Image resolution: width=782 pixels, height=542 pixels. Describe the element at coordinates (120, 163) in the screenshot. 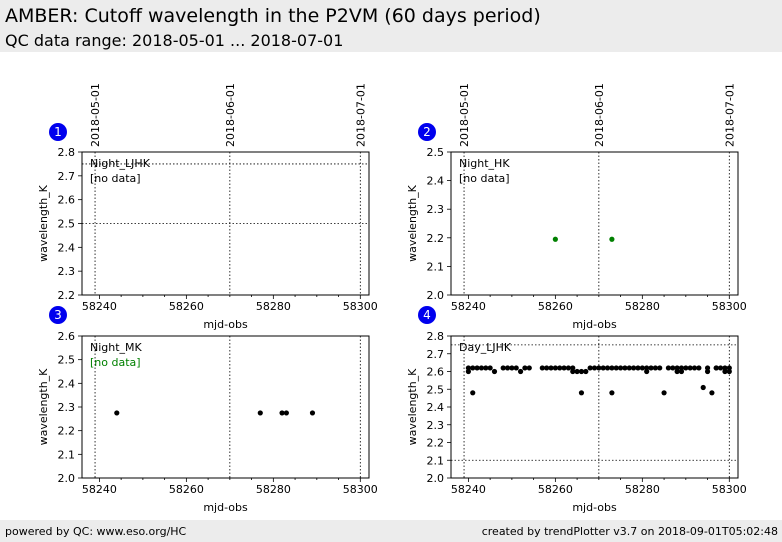

I see `series-label: Night_LJHK` at that location.